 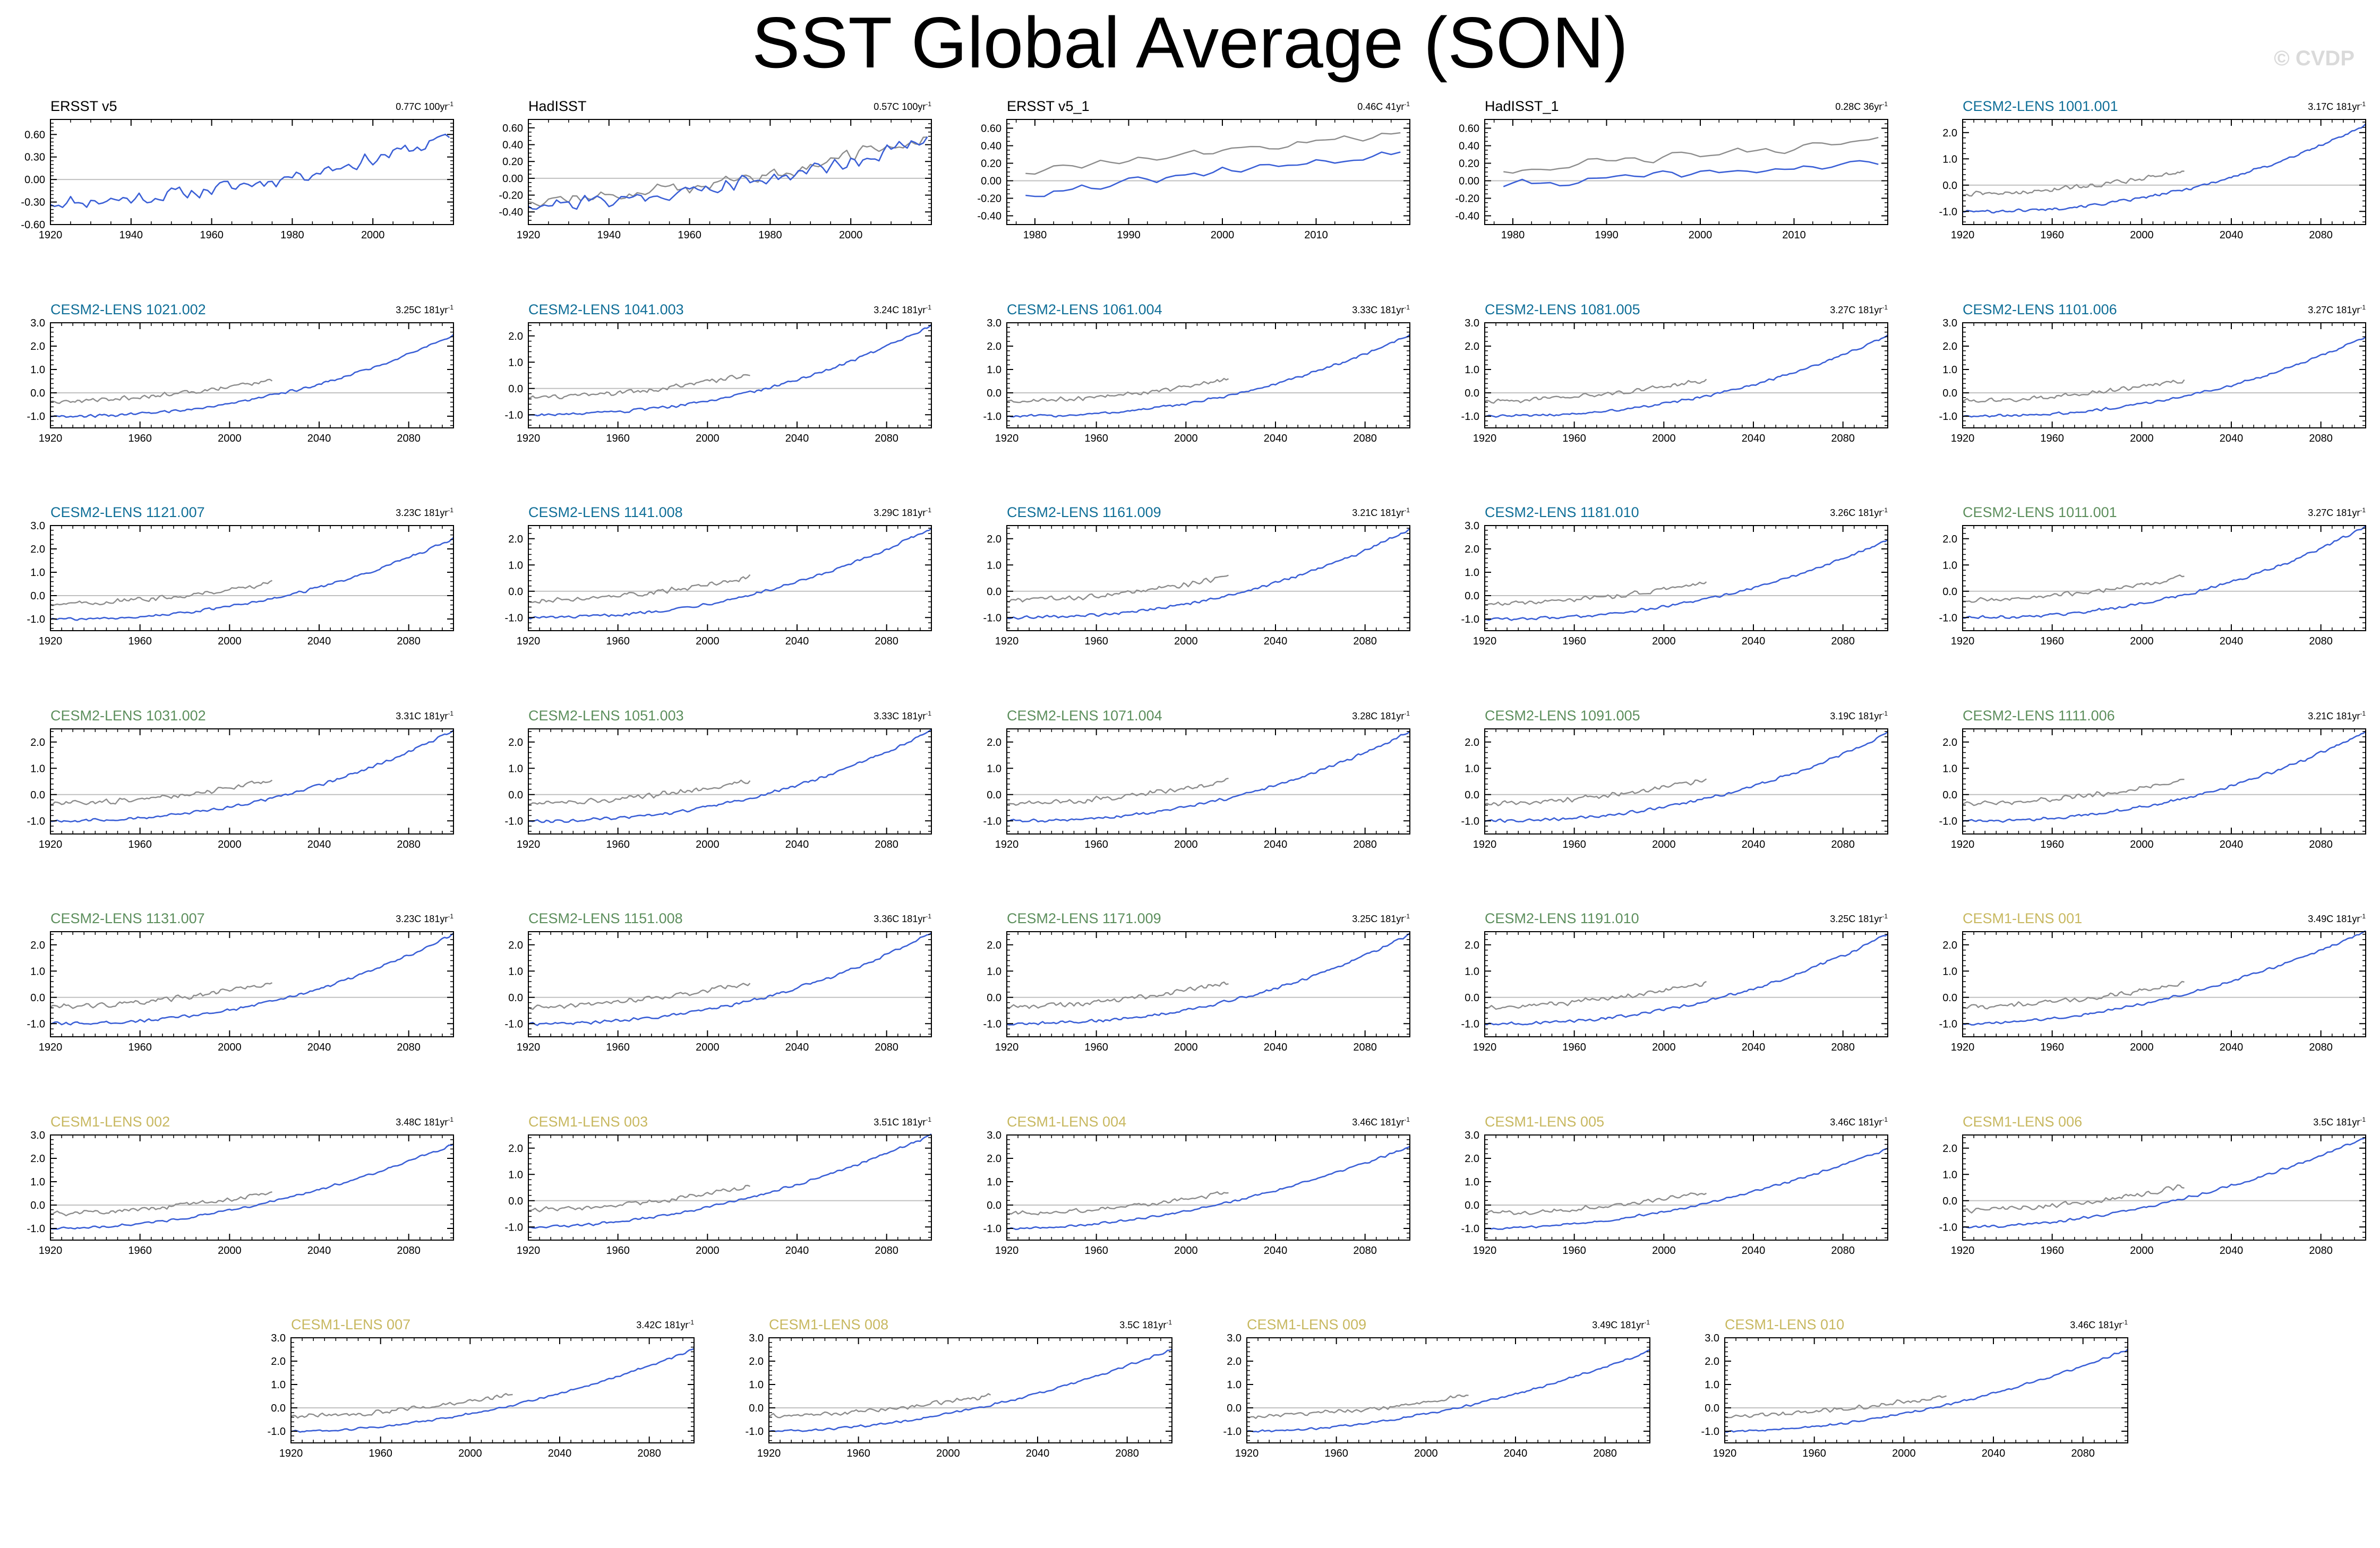 I want to click on panel-title: CESM1-LENS 004, so click(x=1067, y=1122).